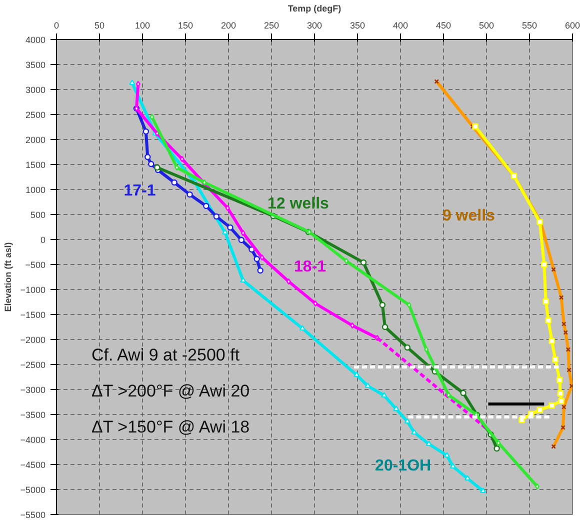 This screenshot has height=520, width=584. I want to click on text: 9 wells, so click(469, 216).